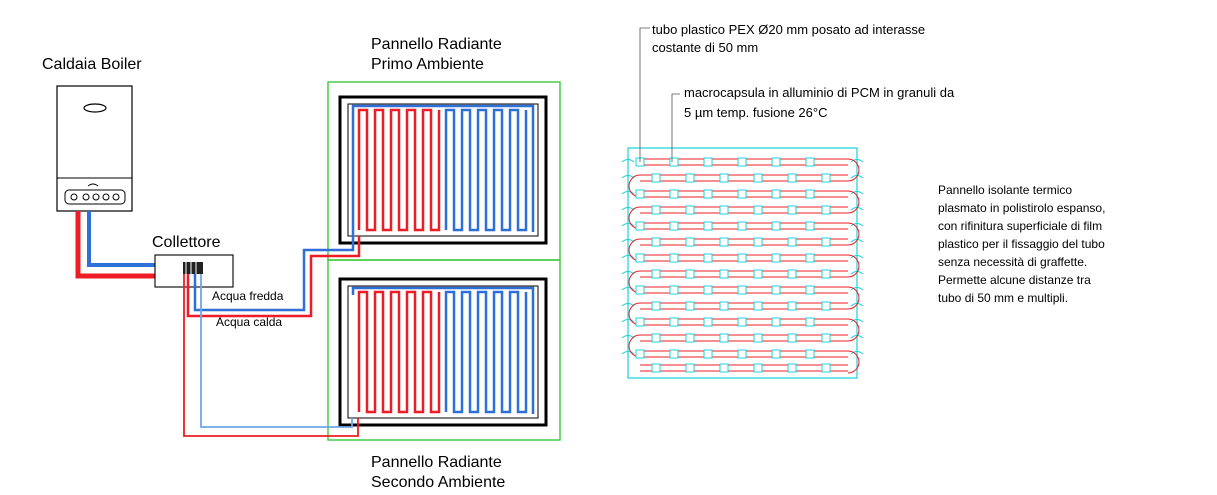 This screenshot has width=1217, height=495. What do you see at coordinates (1021, 190) in the screenshot?
I see `insulation-note-line: Pannello isolante termico` at bounding box center [1021, 190].